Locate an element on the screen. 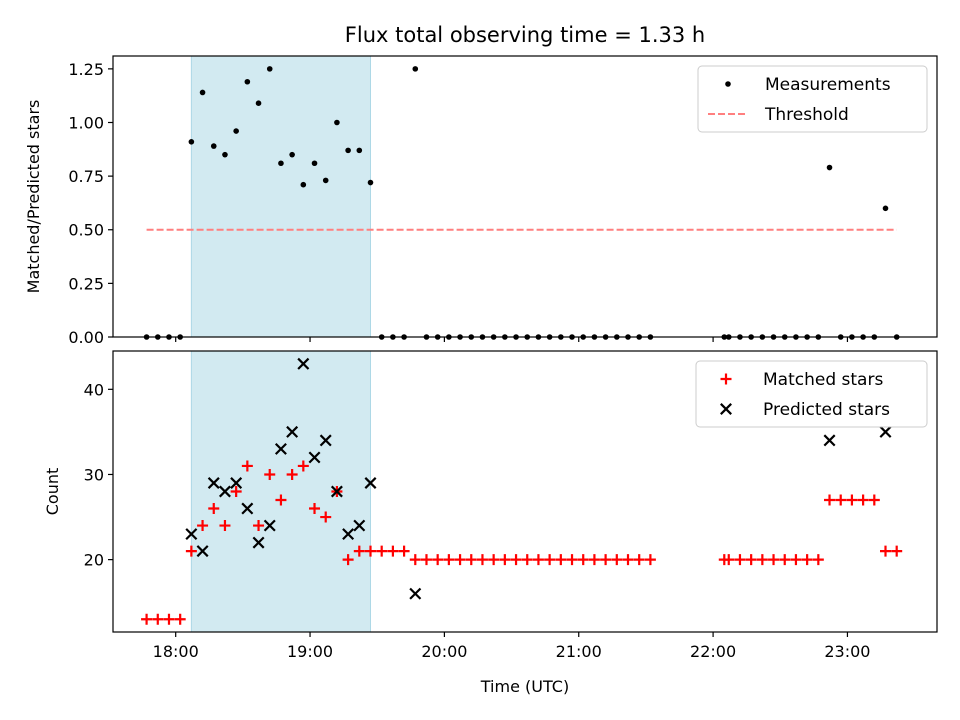 The image size is (960, 720). bottom-x-tick-label-2: 20:00 is located at coordinates (444, 651).